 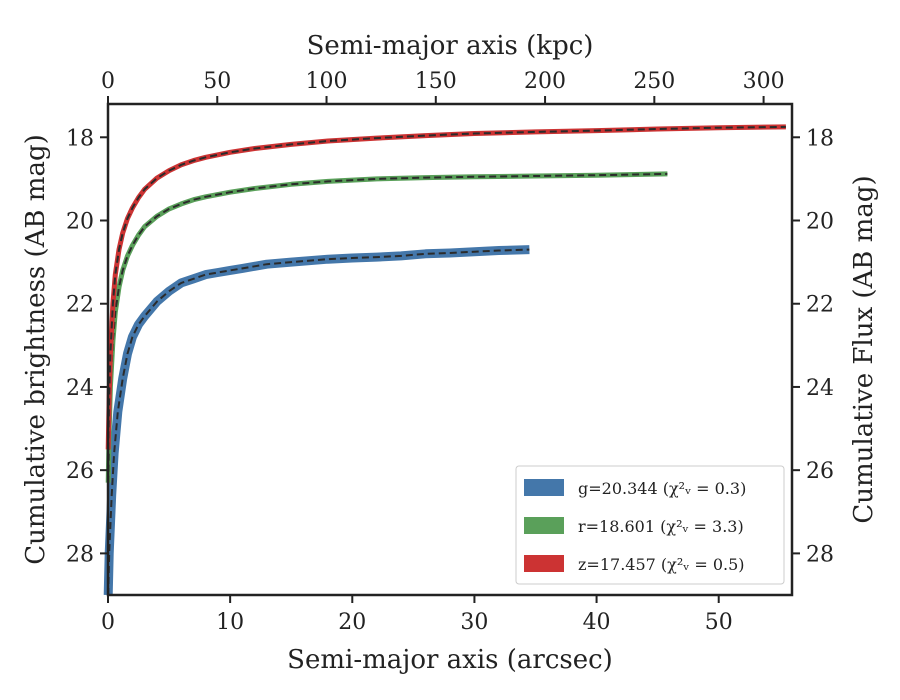 What do you see at coordinates (654, 81) in the screenshot?
I see `top-x-tick-label: 250` at bounding box center [654, 81].